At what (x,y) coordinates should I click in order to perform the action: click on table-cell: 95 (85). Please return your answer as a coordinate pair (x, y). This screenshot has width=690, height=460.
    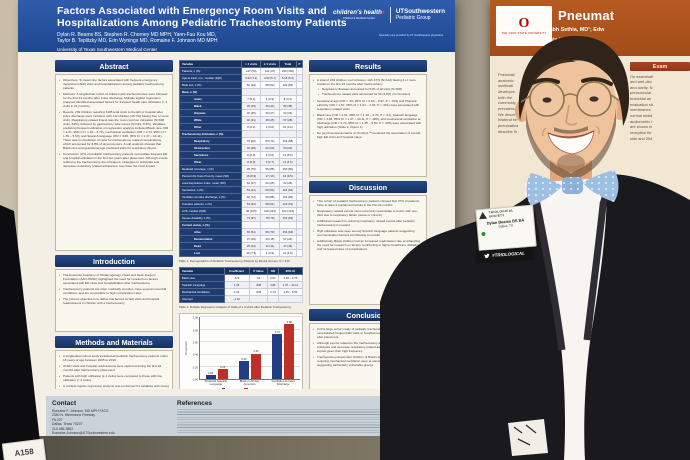
    Looking at the image, I should click on (270, 169).